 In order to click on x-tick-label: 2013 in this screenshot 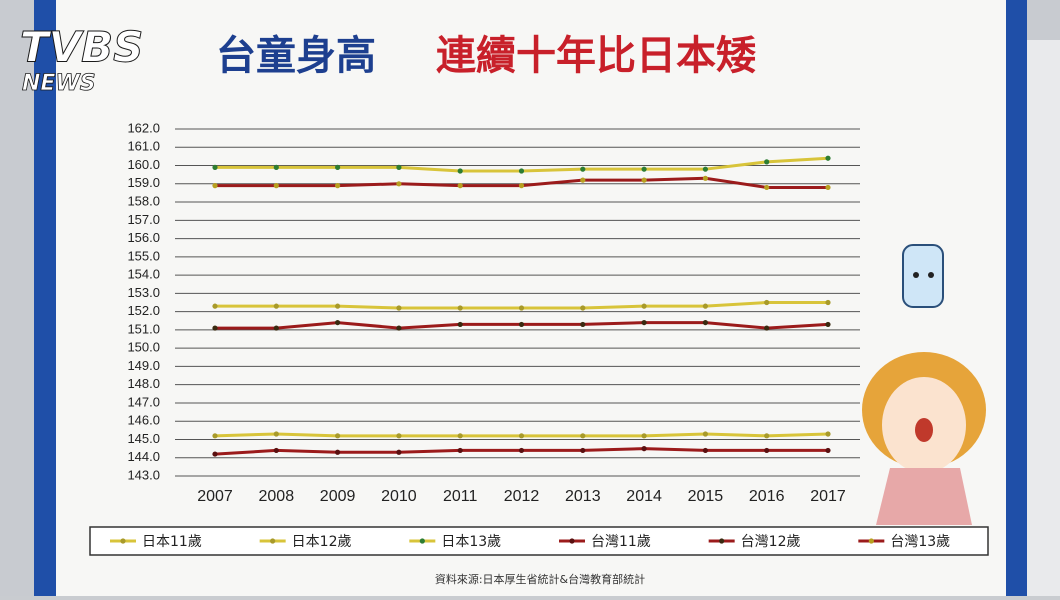, I will do `click(583, 496)`.